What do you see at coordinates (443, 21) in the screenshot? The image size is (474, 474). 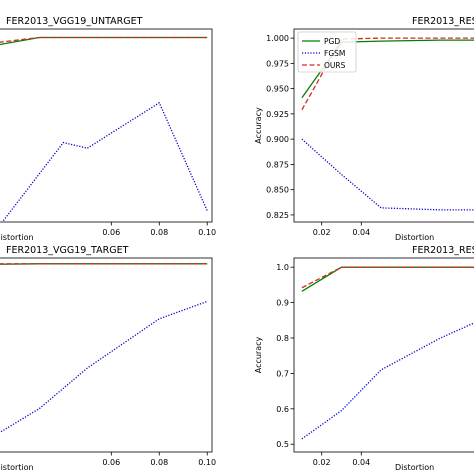 I see `panel-title: FER2013_RESNET18_UNTARGET` at bounding box center [443, 21].